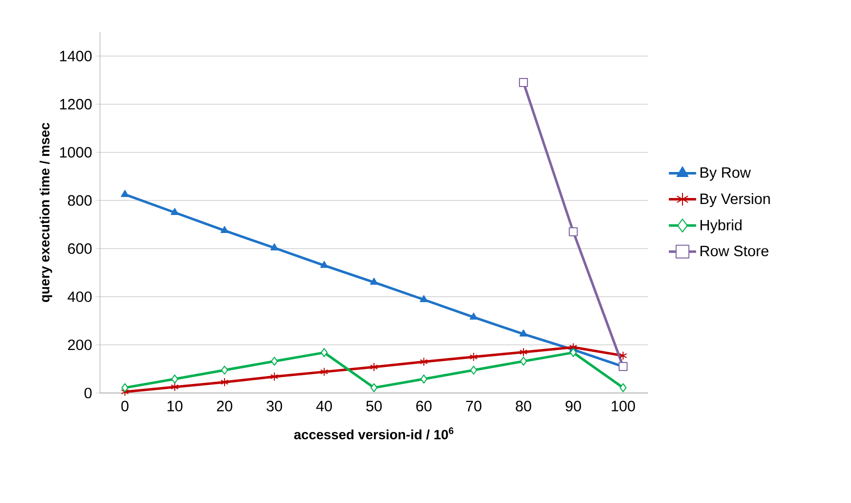  I want to click on y-tick-label: 1000, so click(76, 152).